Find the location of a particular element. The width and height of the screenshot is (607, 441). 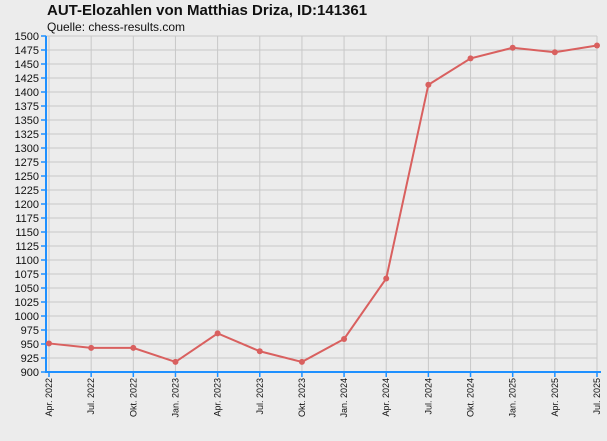

x-tick-label: Jul. 2023 is located at coordinates (260, 396).